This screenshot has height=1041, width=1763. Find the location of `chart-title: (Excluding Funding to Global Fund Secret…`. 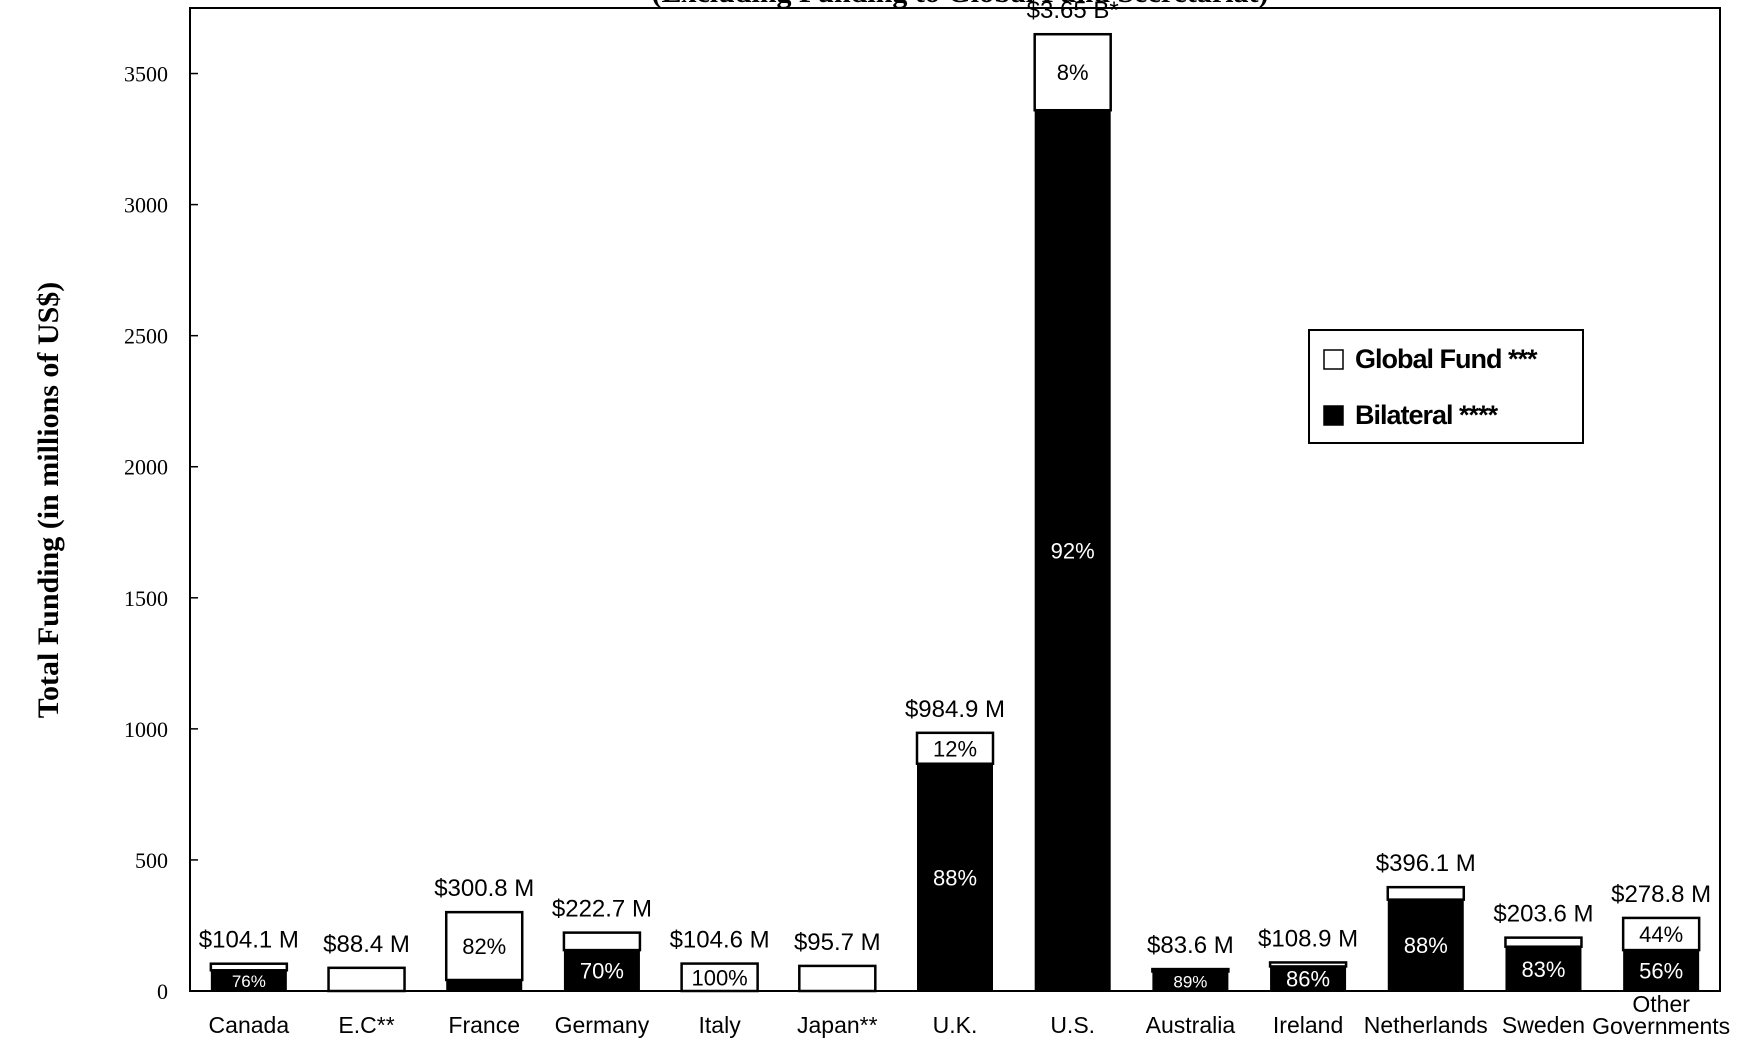

chart-title: (Excluding Funding to Global Fund Secret… is located at coordinates (959, 4).